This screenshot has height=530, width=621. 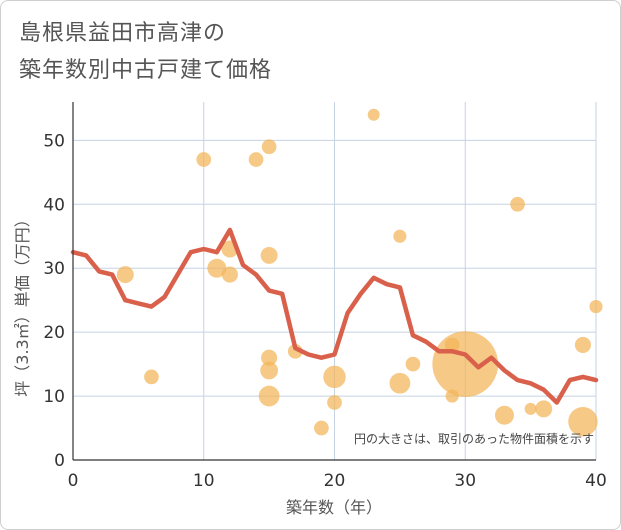 I want to click on x-tick-label: 10, so click(x=204, y=481).